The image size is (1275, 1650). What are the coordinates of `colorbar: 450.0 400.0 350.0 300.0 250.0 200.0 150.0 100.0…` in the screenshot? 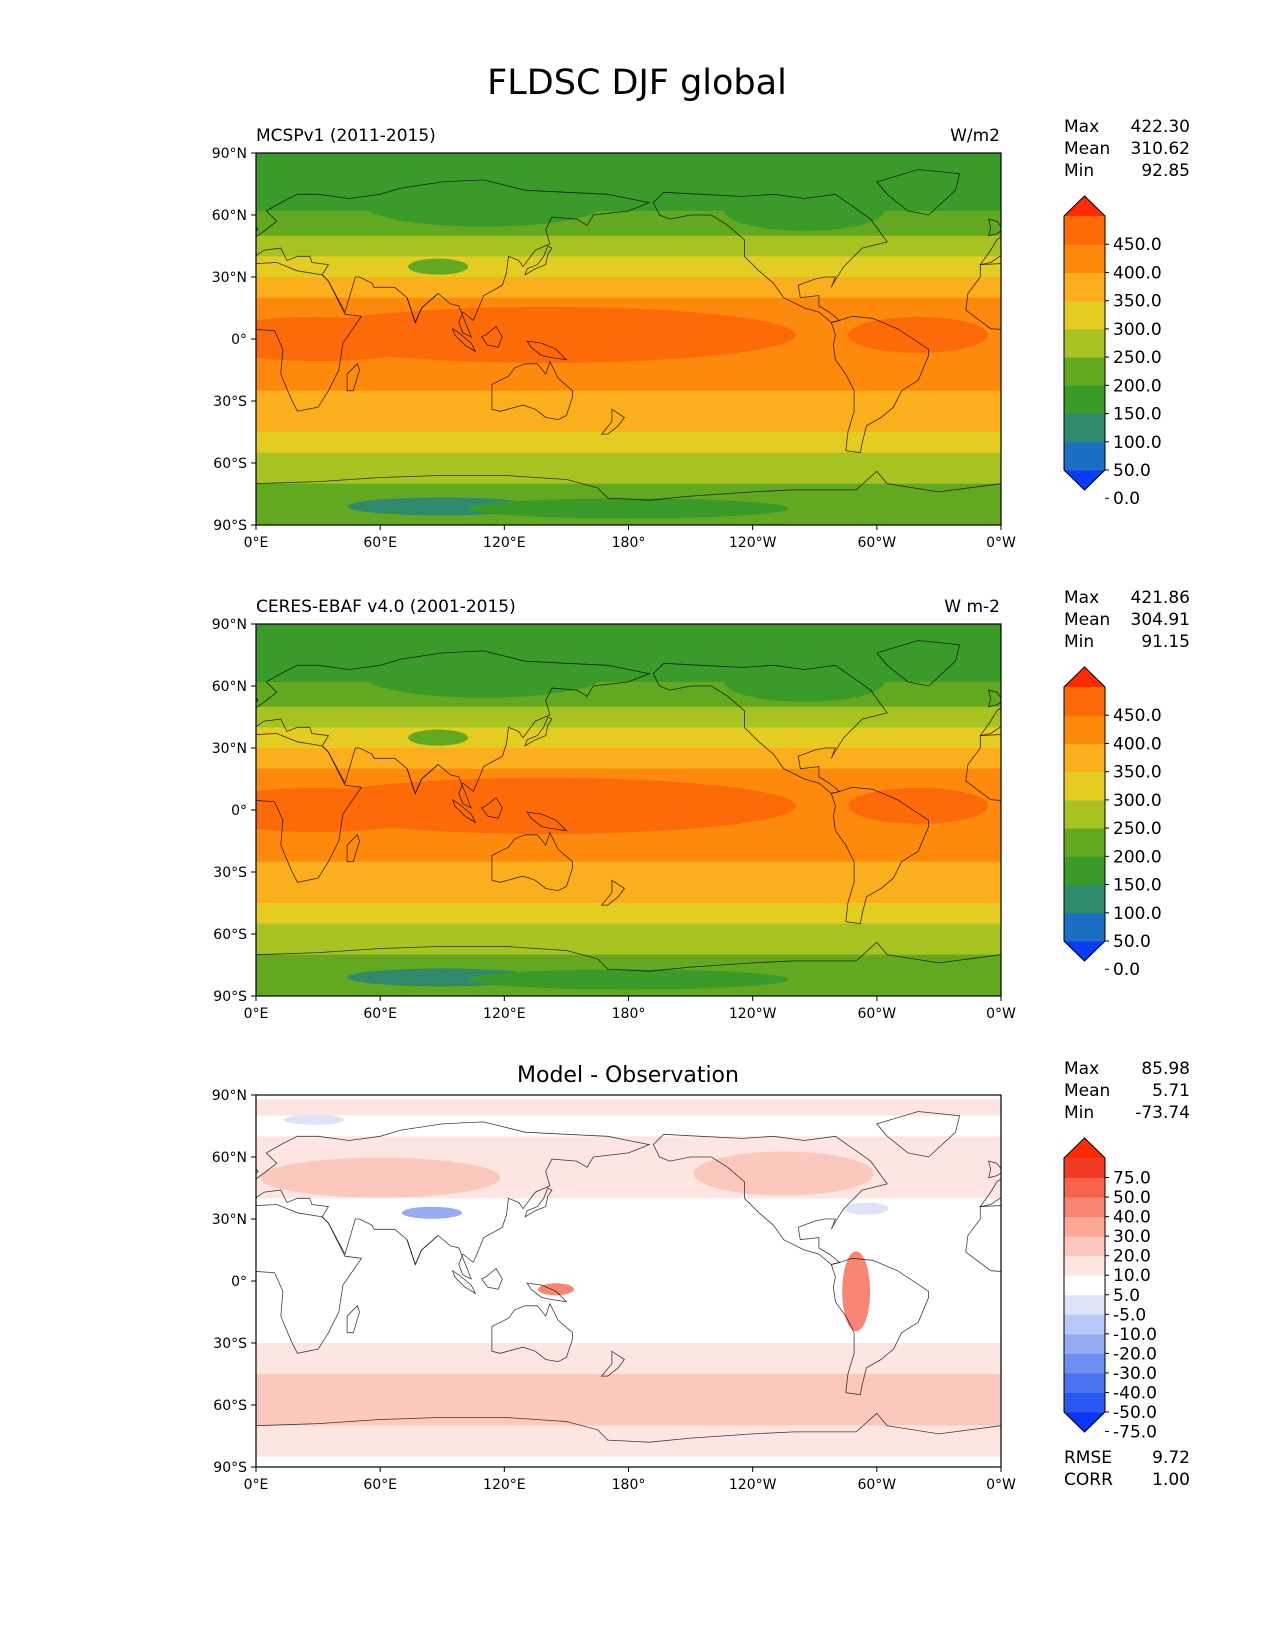 It's located at (1112, 823).